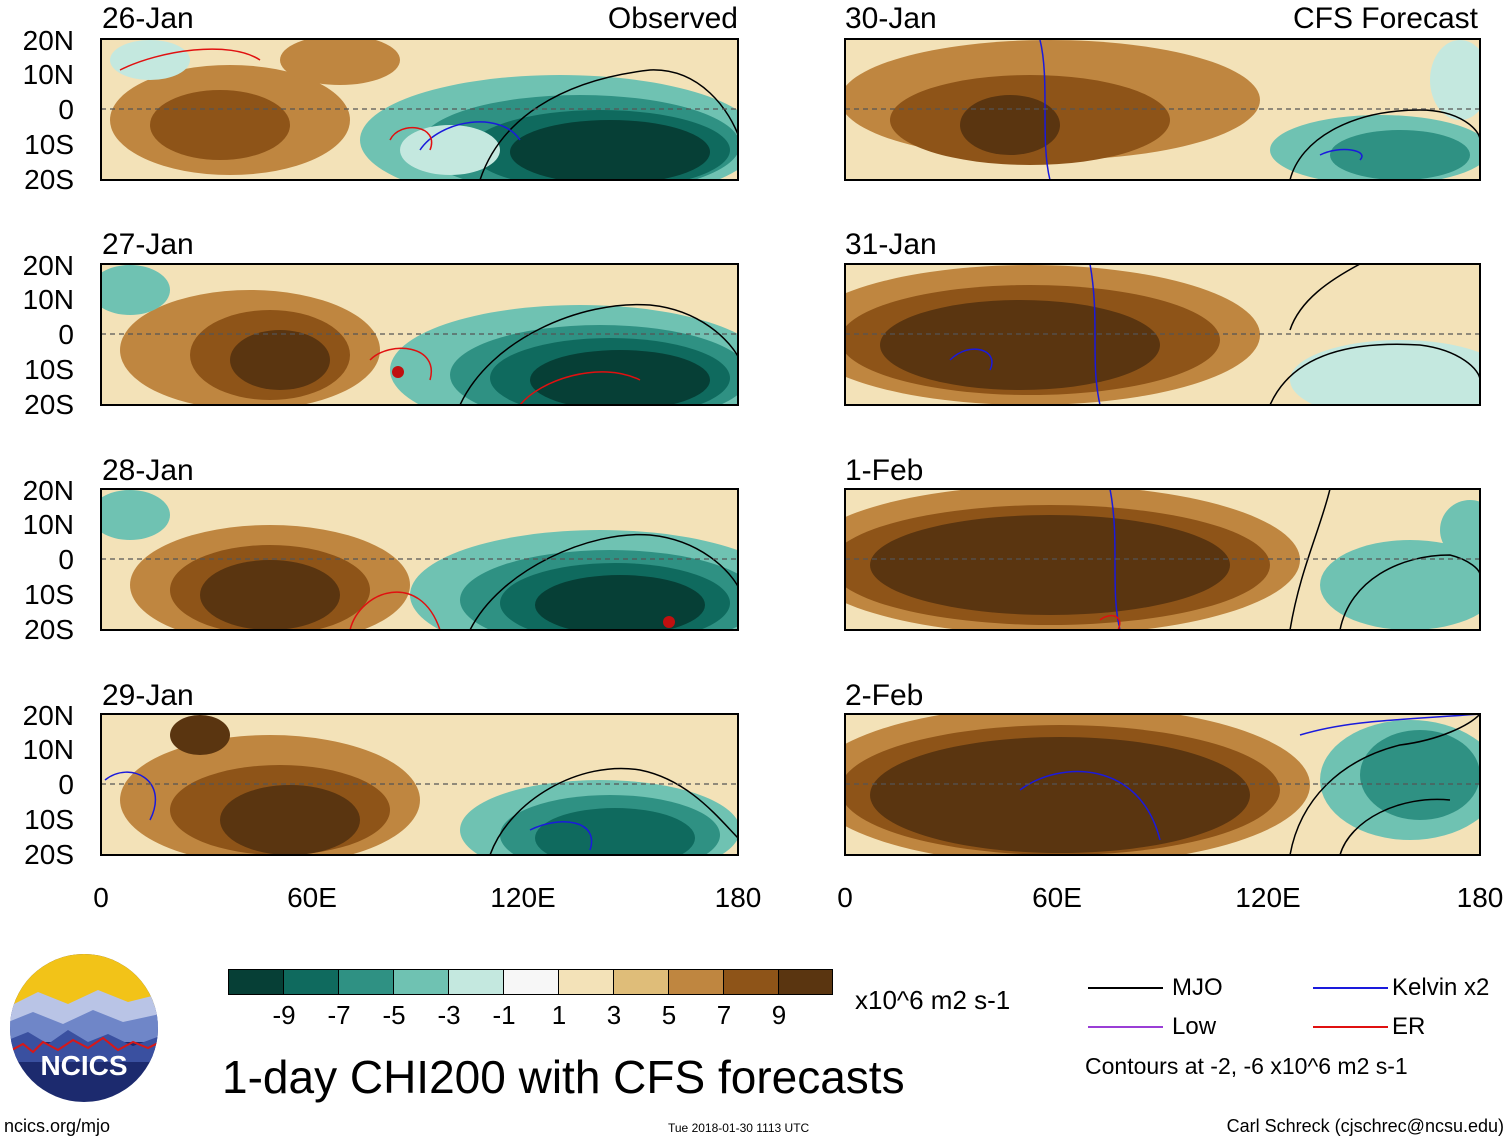  What do you see at coordinates (57, 1126) in the screenshot?
I see `footer-left: ncics.org/mjo` at bounding box center [57, 1126].